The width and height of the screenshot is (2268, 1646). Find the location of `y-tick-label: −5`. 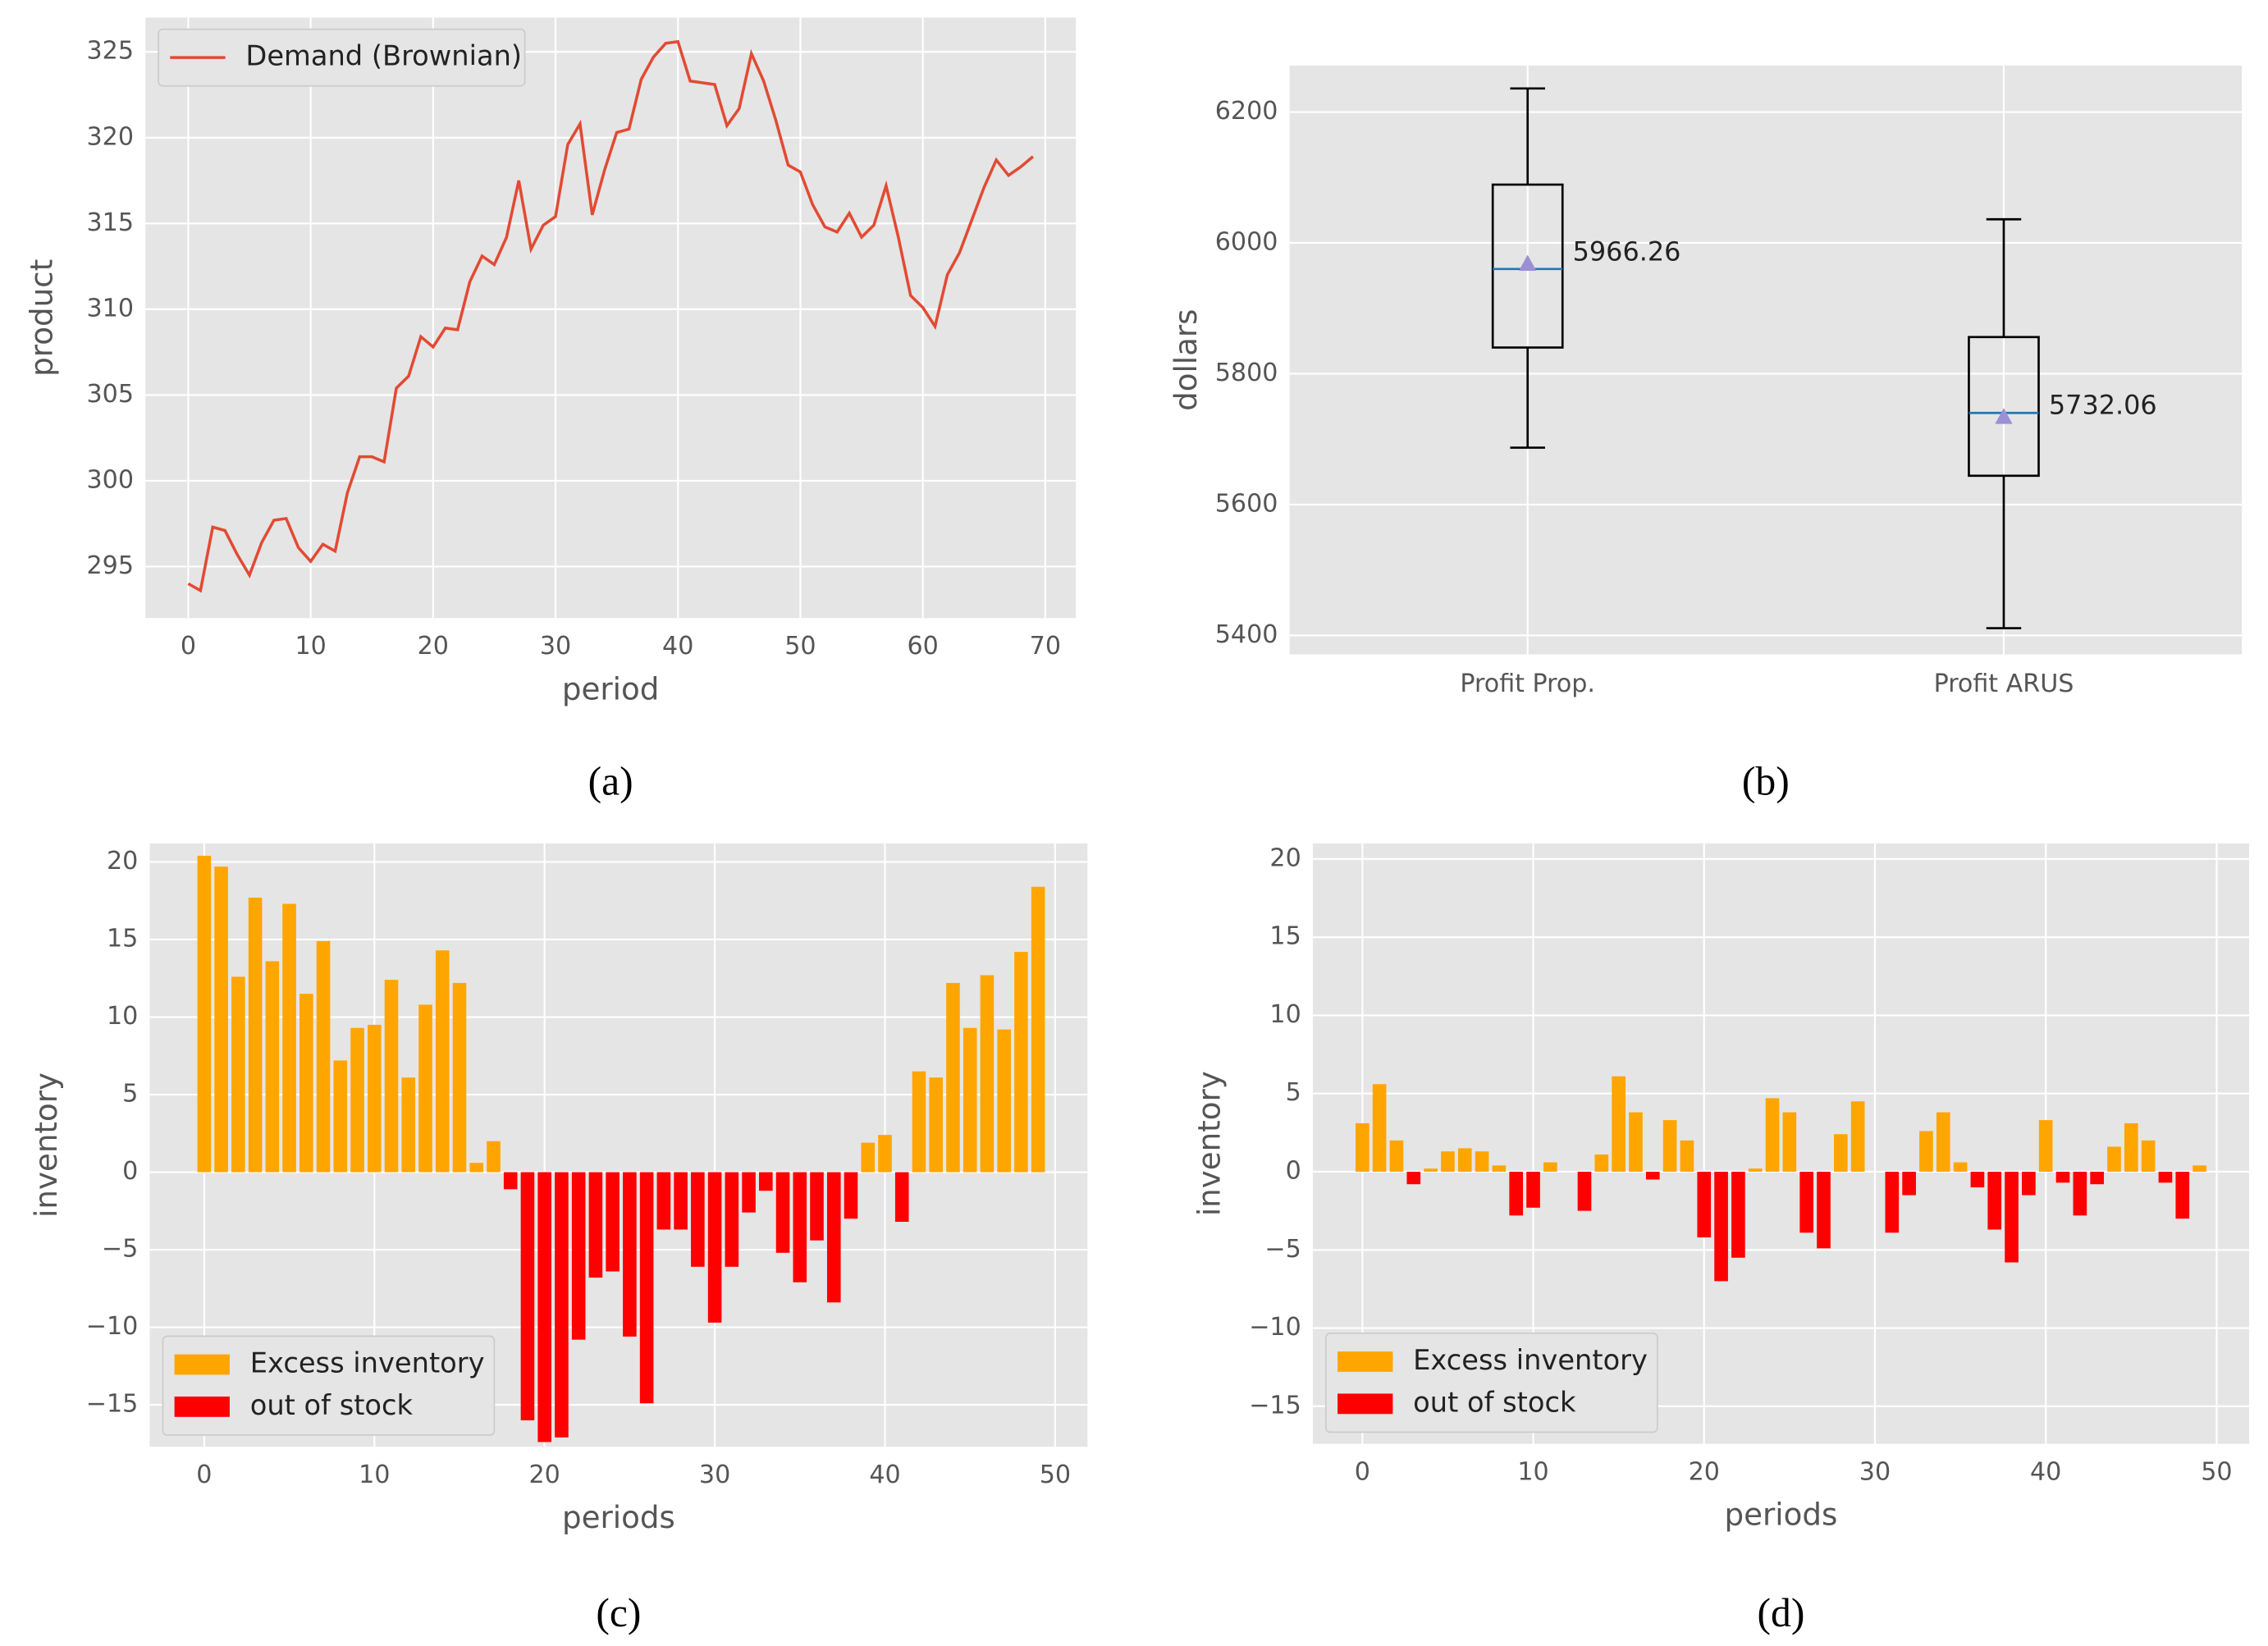

y-tick-label: −5 is located at coordinates (1282, 1249).